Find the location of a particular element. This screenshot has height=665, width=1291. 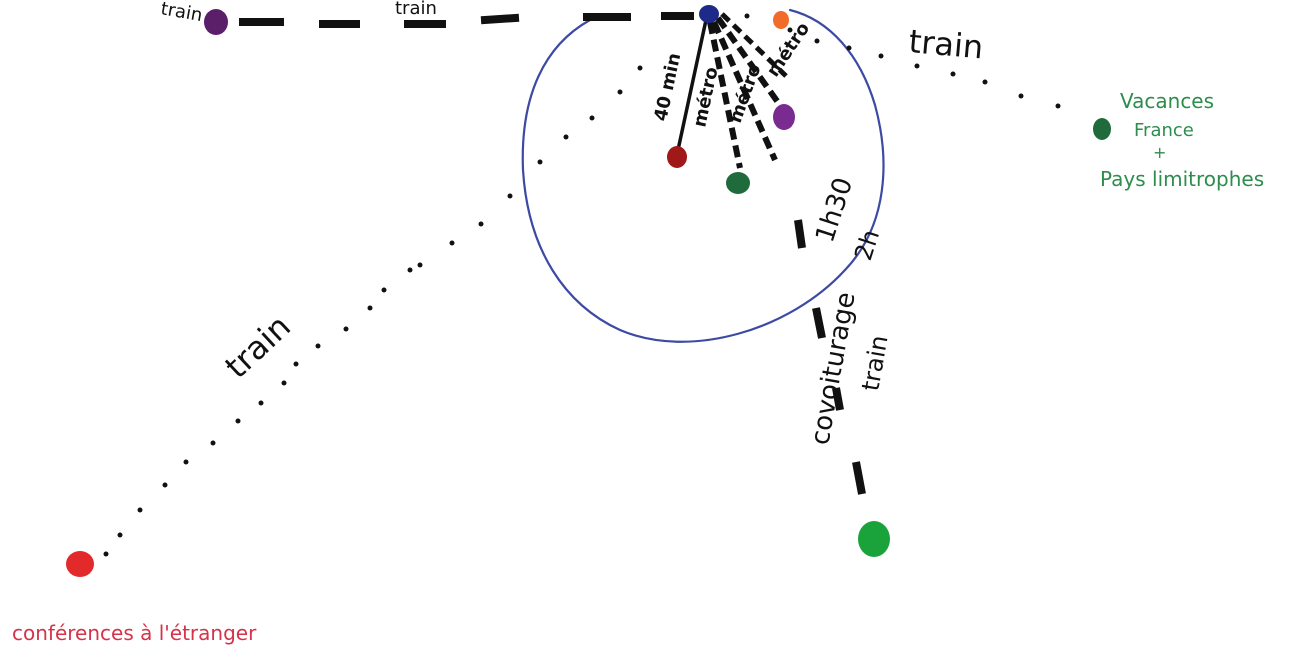

vertical-dashed-route is located at coordinates (830, 357).